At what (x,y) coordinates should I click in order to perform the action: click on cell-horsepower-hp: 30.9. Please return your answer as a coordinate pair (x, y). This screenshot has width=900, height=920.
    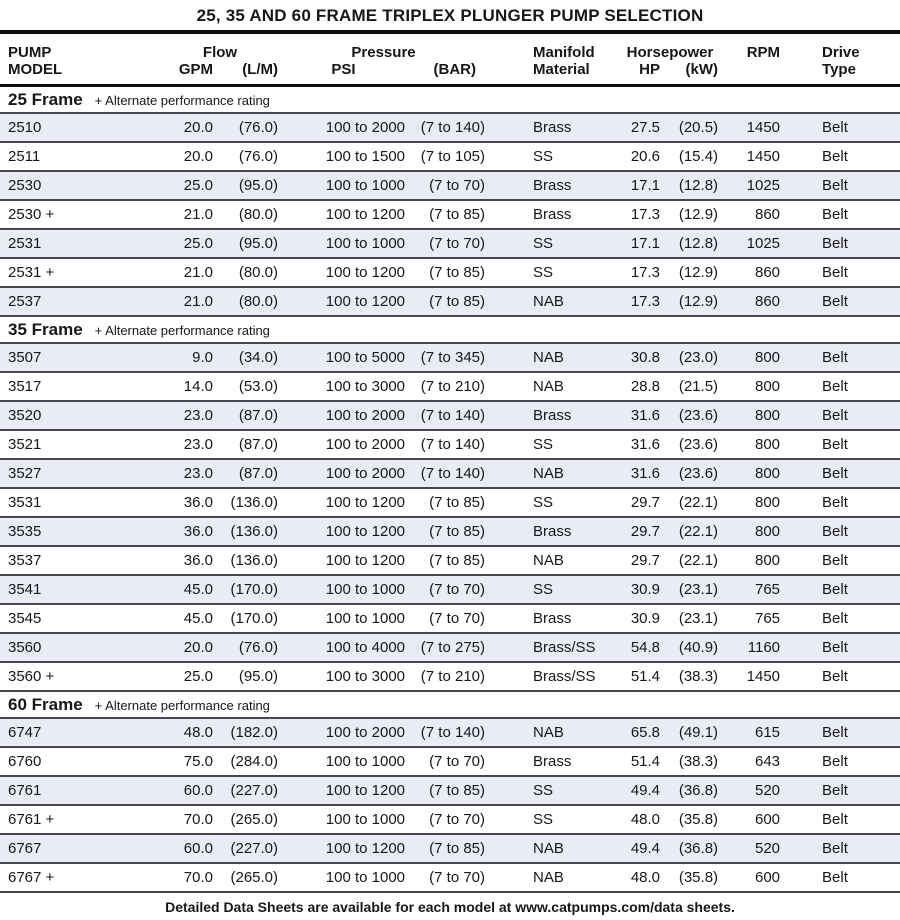
    Looking at the image, I should click on (645, 589).